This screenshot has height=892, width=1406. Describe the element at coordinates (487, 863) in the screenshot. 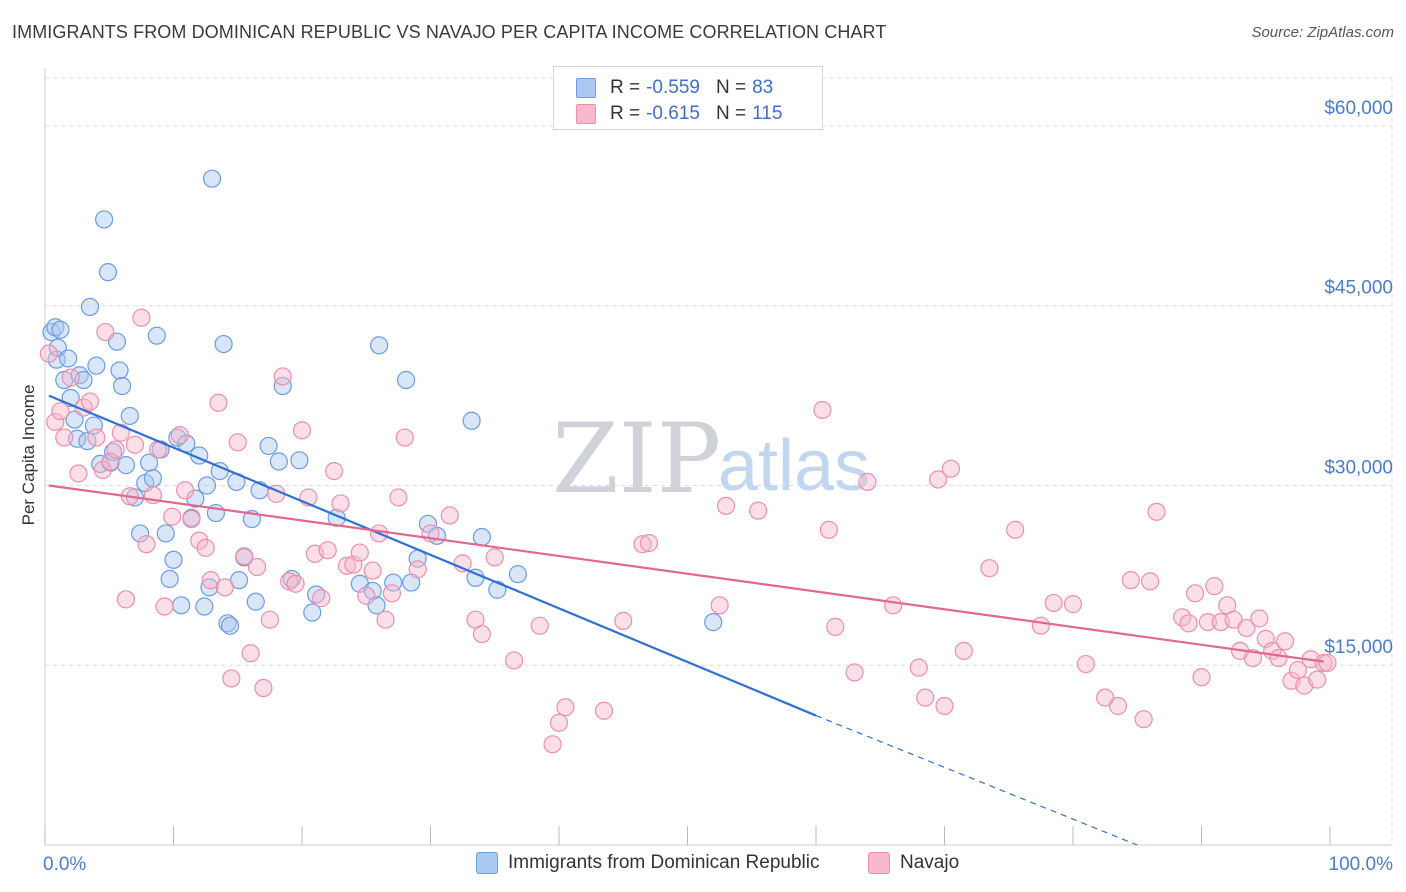

I see `legend-swatch-blue` at that location.